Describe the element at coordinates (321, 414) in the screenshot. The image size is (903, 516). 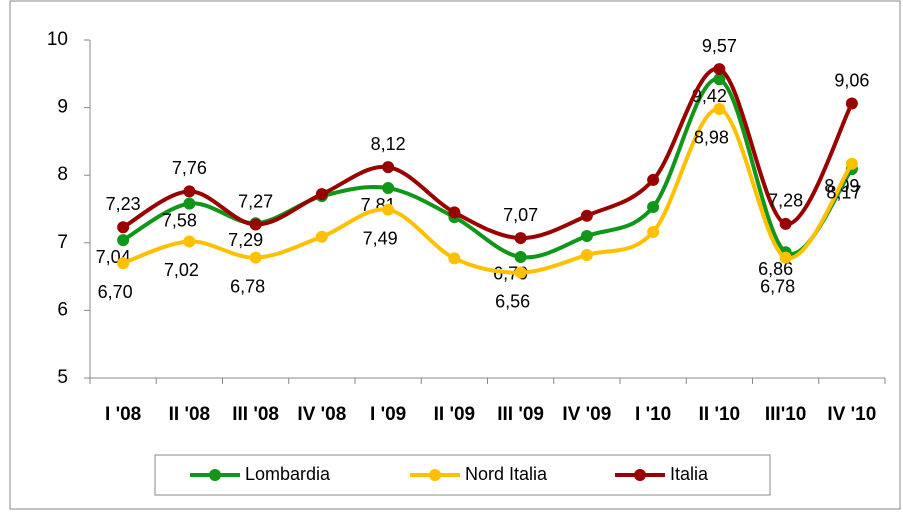
I see `x-tick-label: IV '08` at that location.